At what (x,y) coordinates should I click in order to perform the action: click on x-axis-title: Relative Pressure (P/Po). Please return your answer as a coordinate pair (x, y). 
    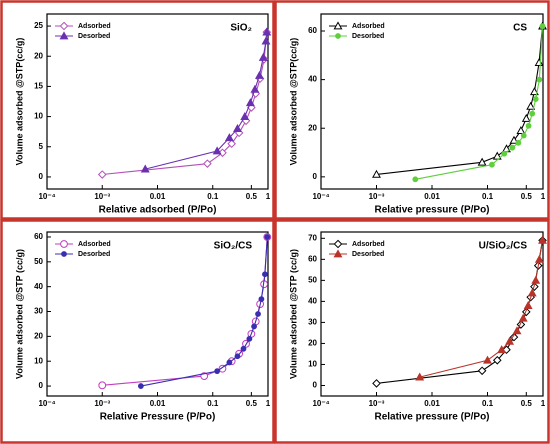
    Looking at the image, I should click on (158, 417).